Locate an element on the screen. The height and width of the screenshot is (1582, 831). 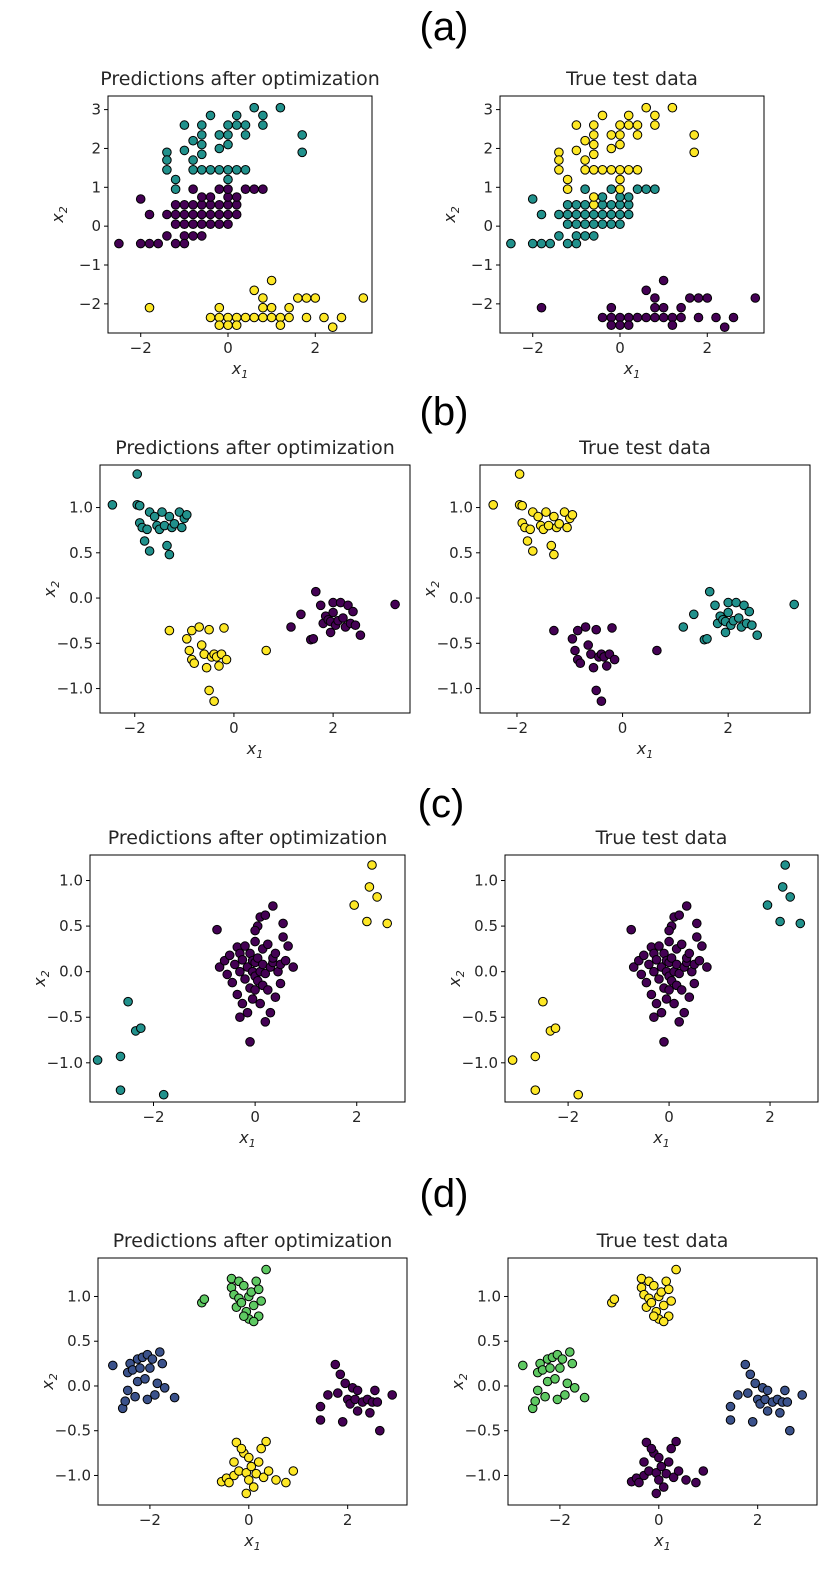
chart-title: Predictions after optimization is located at coordinates (253, 1241).